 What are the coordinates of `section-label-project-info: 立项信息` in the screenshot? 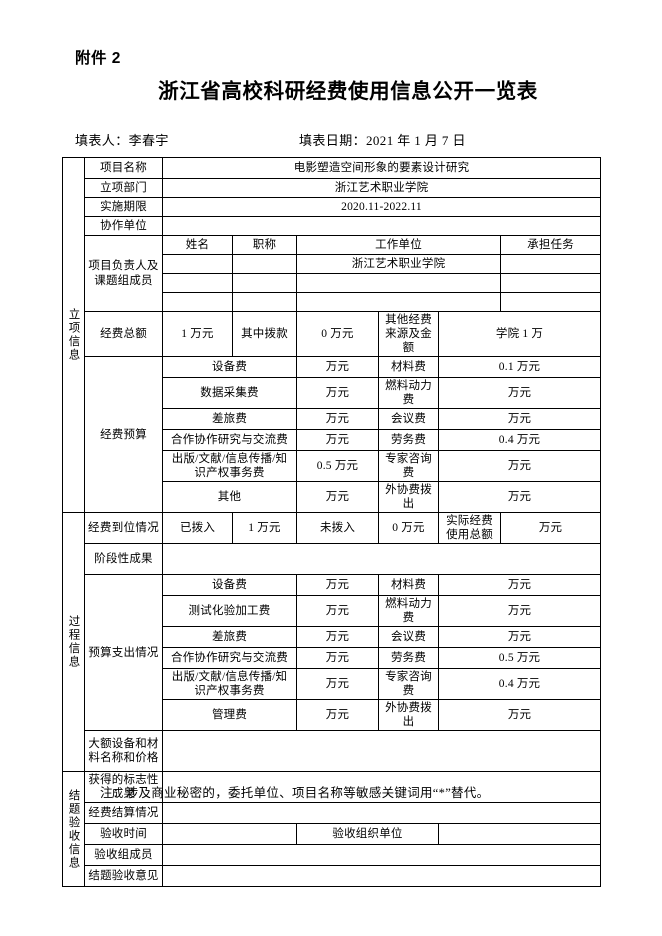 It's located at (73, 335).